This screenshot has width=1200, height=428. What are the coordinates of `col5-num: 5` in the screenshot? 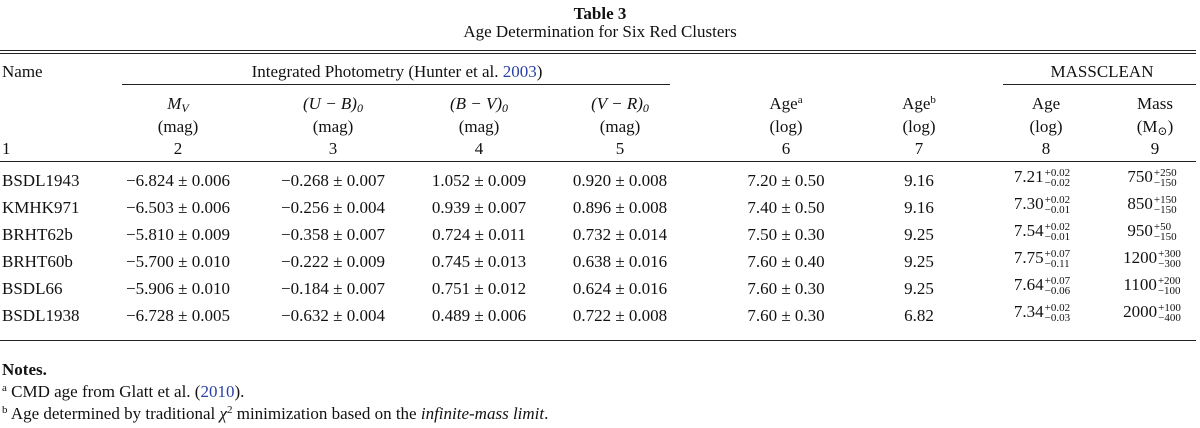 It's located at (620, 148).